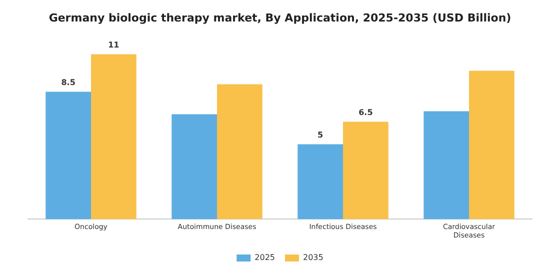 This screenshot has width=560, height=280. Describe the element at coordinates (366, 112) in the screenshot. I see `data-label: 6.5` at that location.